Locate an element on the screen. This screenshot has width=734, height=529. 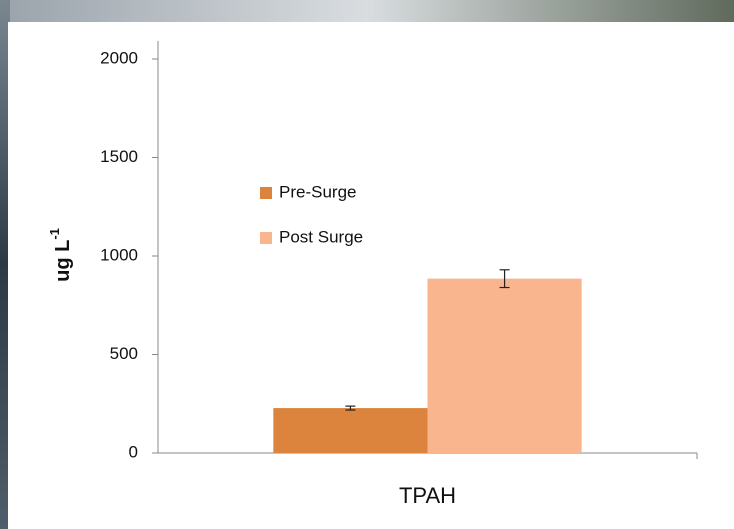
y-tick-label: 500 is located at coordinates (124, 353).